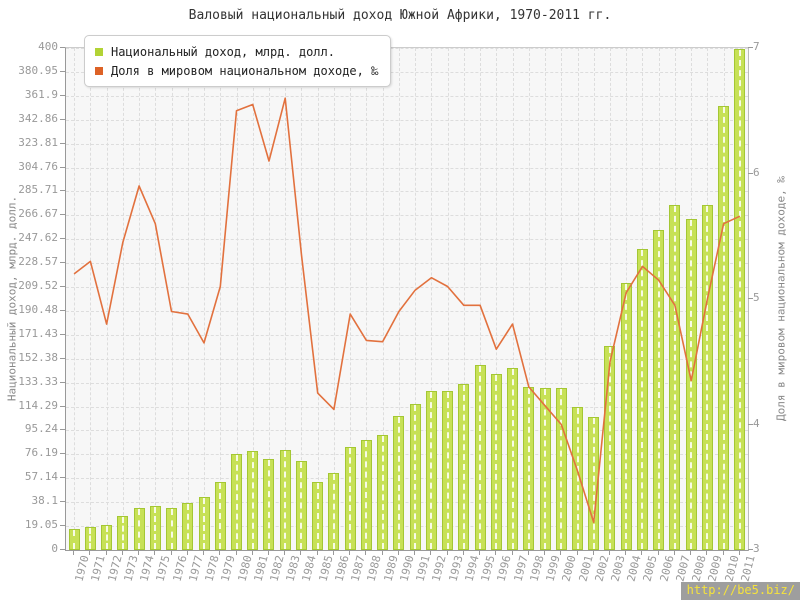 The image size is (800, 600). What do you see at coordinates (38, 357) in the screenshot?
I see `left-axis-tick-label: 152.38` at bounding box center [38, 357].